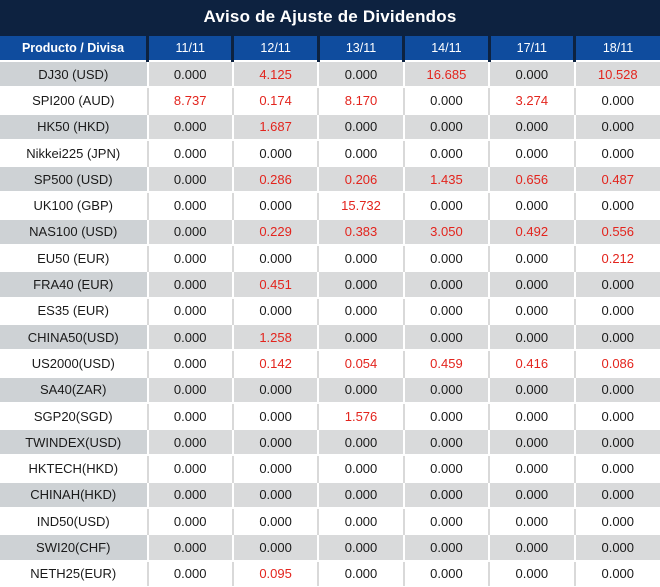  Describe the element at coordinates (275, 73) in the screenshot. I see `value-cell: 4.125` at that location.